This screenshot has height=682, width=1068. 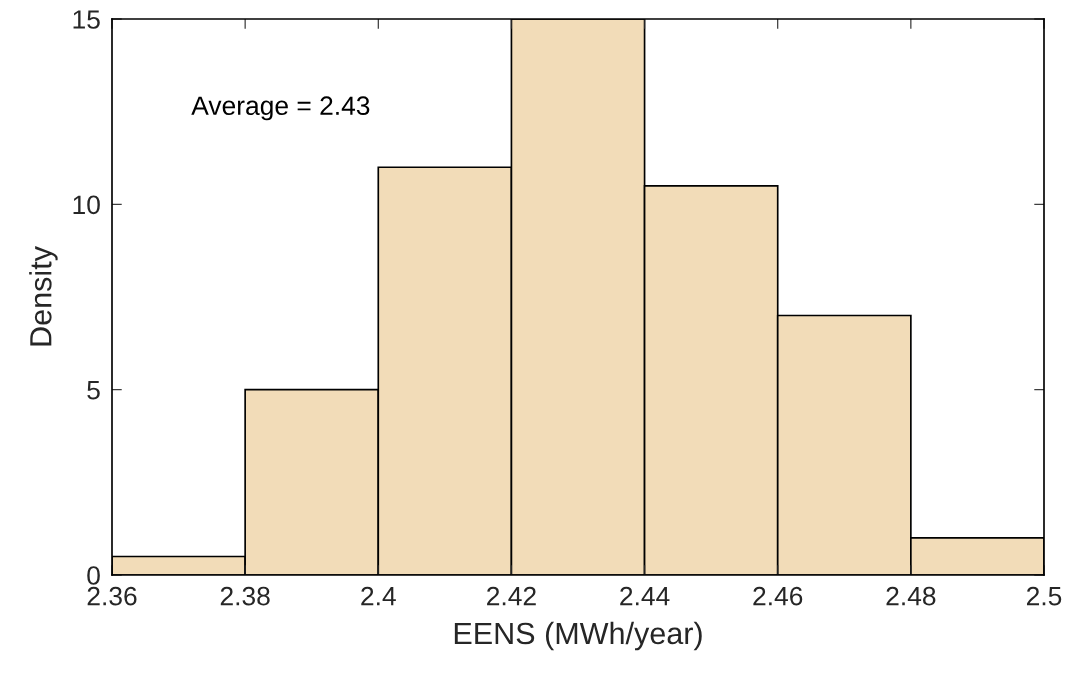 What do you see at coordinates (93, 575) in the screenshot?
I see `y-tick-label: 0` at bounding box center [93, 575].